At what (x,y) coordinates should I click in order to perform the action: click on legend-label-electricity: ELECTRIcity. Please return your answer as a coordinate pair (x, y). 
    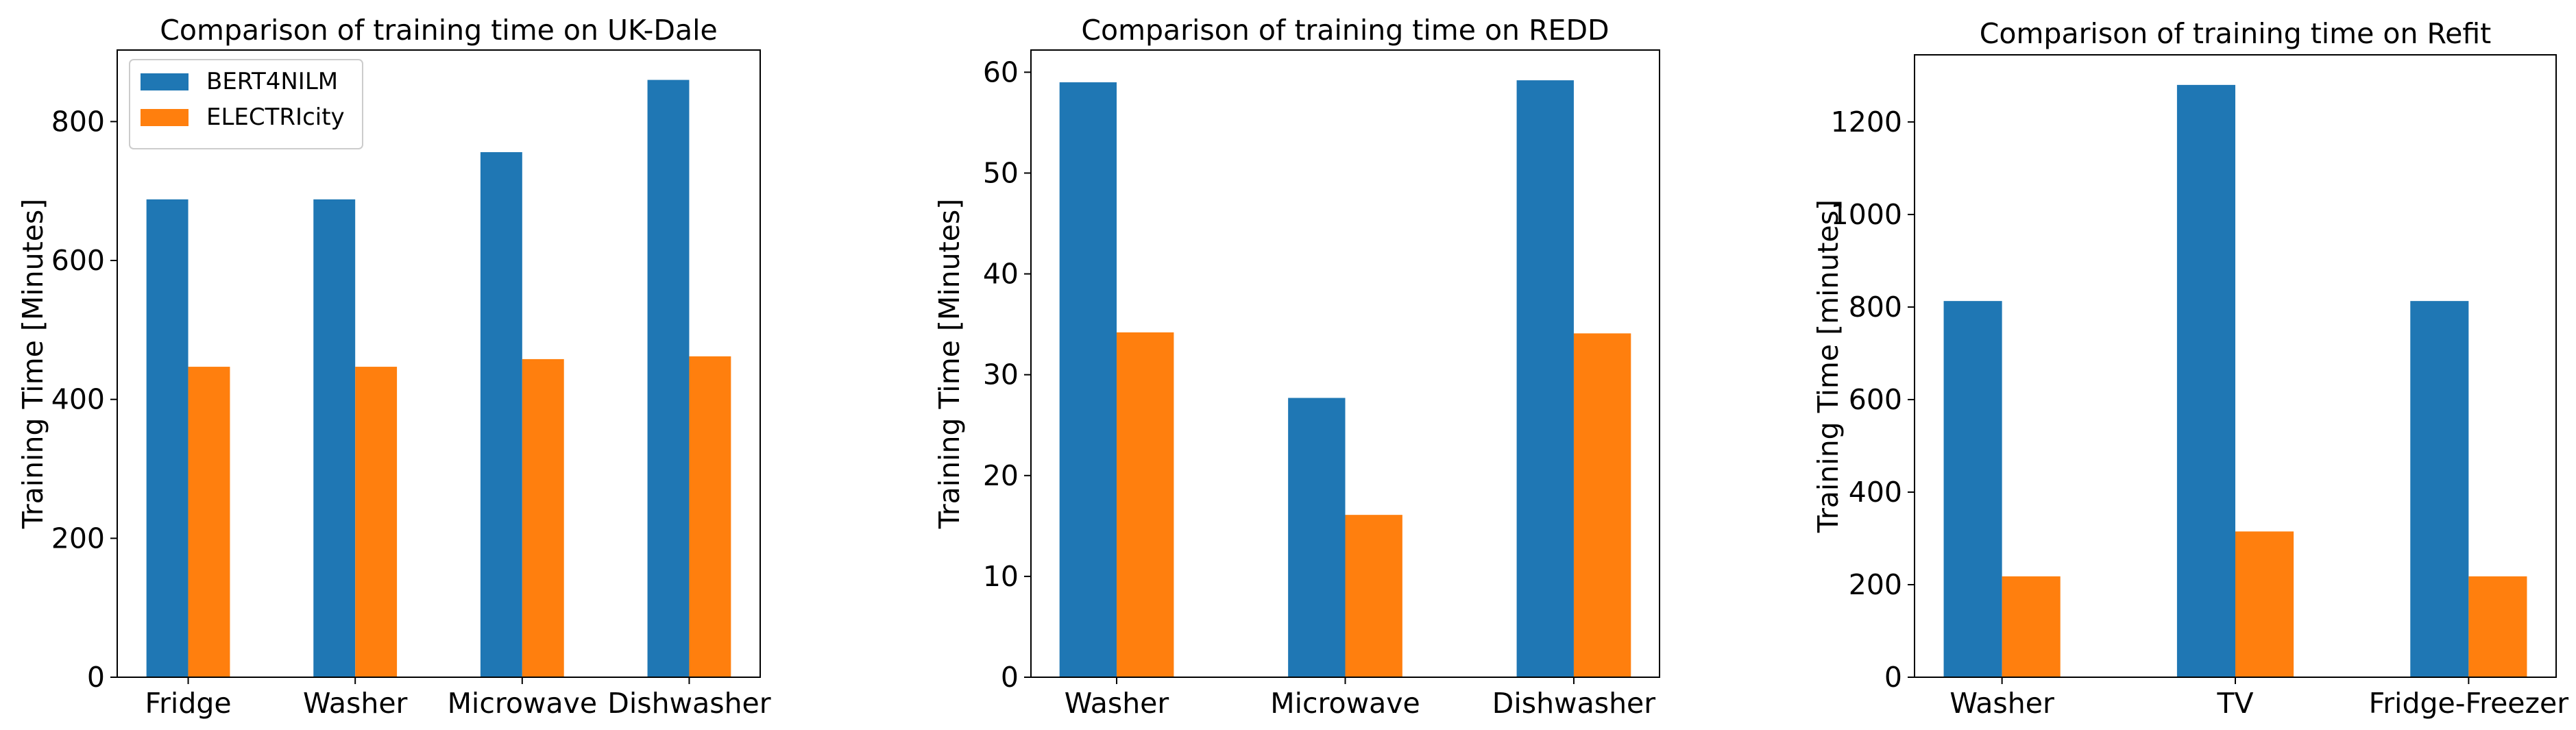
    Looking at the image, I should click on (275, 118).